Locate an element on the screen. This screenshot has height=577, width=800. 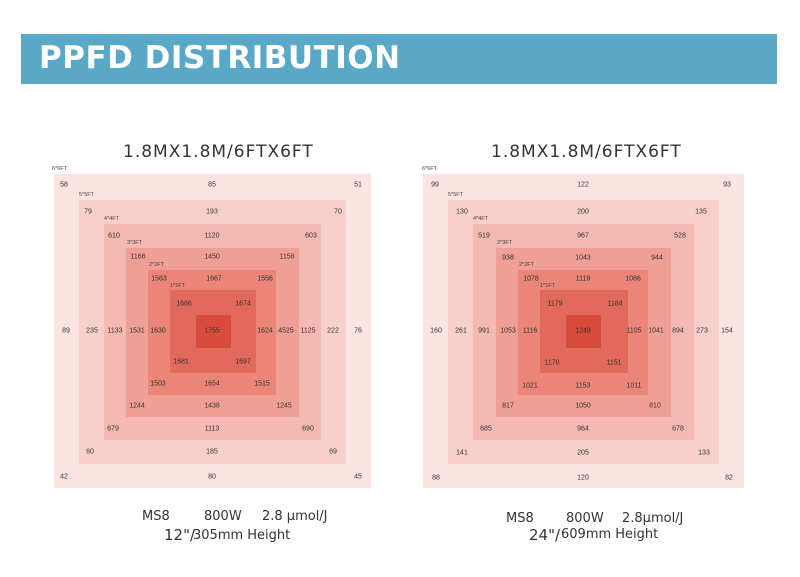
ppfd-value: 80 is located at coordinates (212, 477).